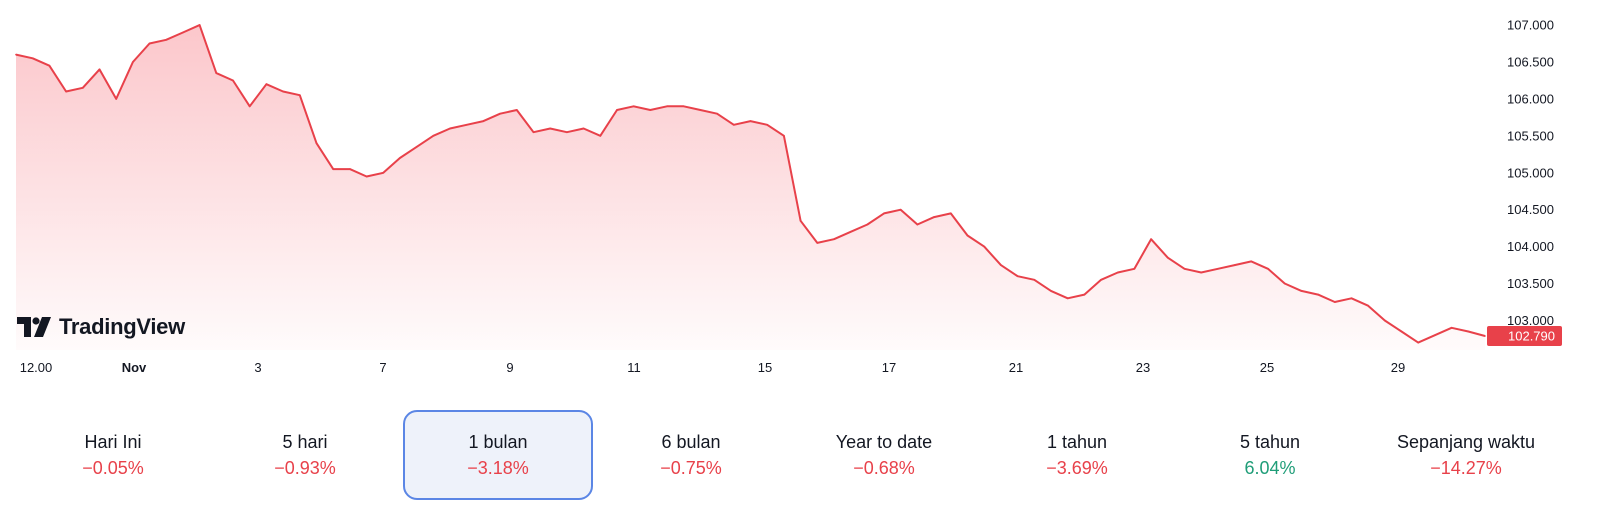 The image size is (1600, 518). What do you see at coordinates (305, 455) in the screenshot?
I see `period-tab-5-hari: 5 hari −0.93%` at bounding box center [305, 455].